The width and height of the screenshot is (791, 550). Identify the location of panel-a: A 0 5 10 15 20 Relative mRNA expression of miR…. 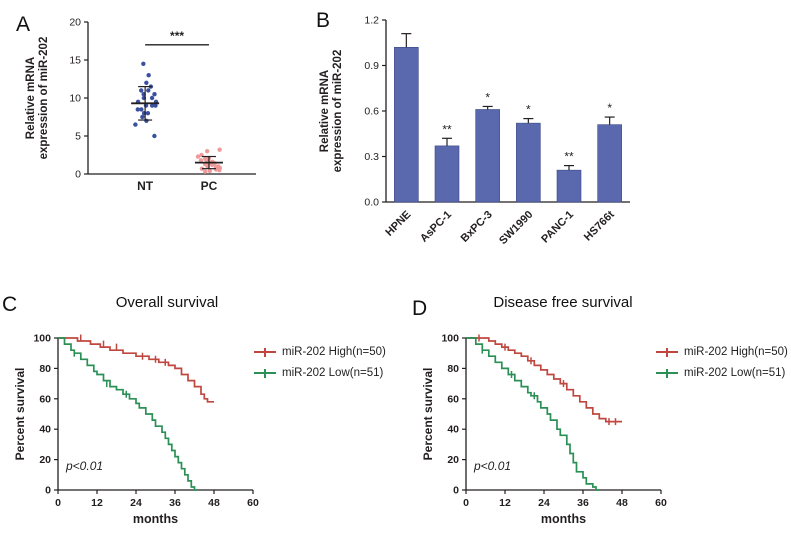
(149, 115).